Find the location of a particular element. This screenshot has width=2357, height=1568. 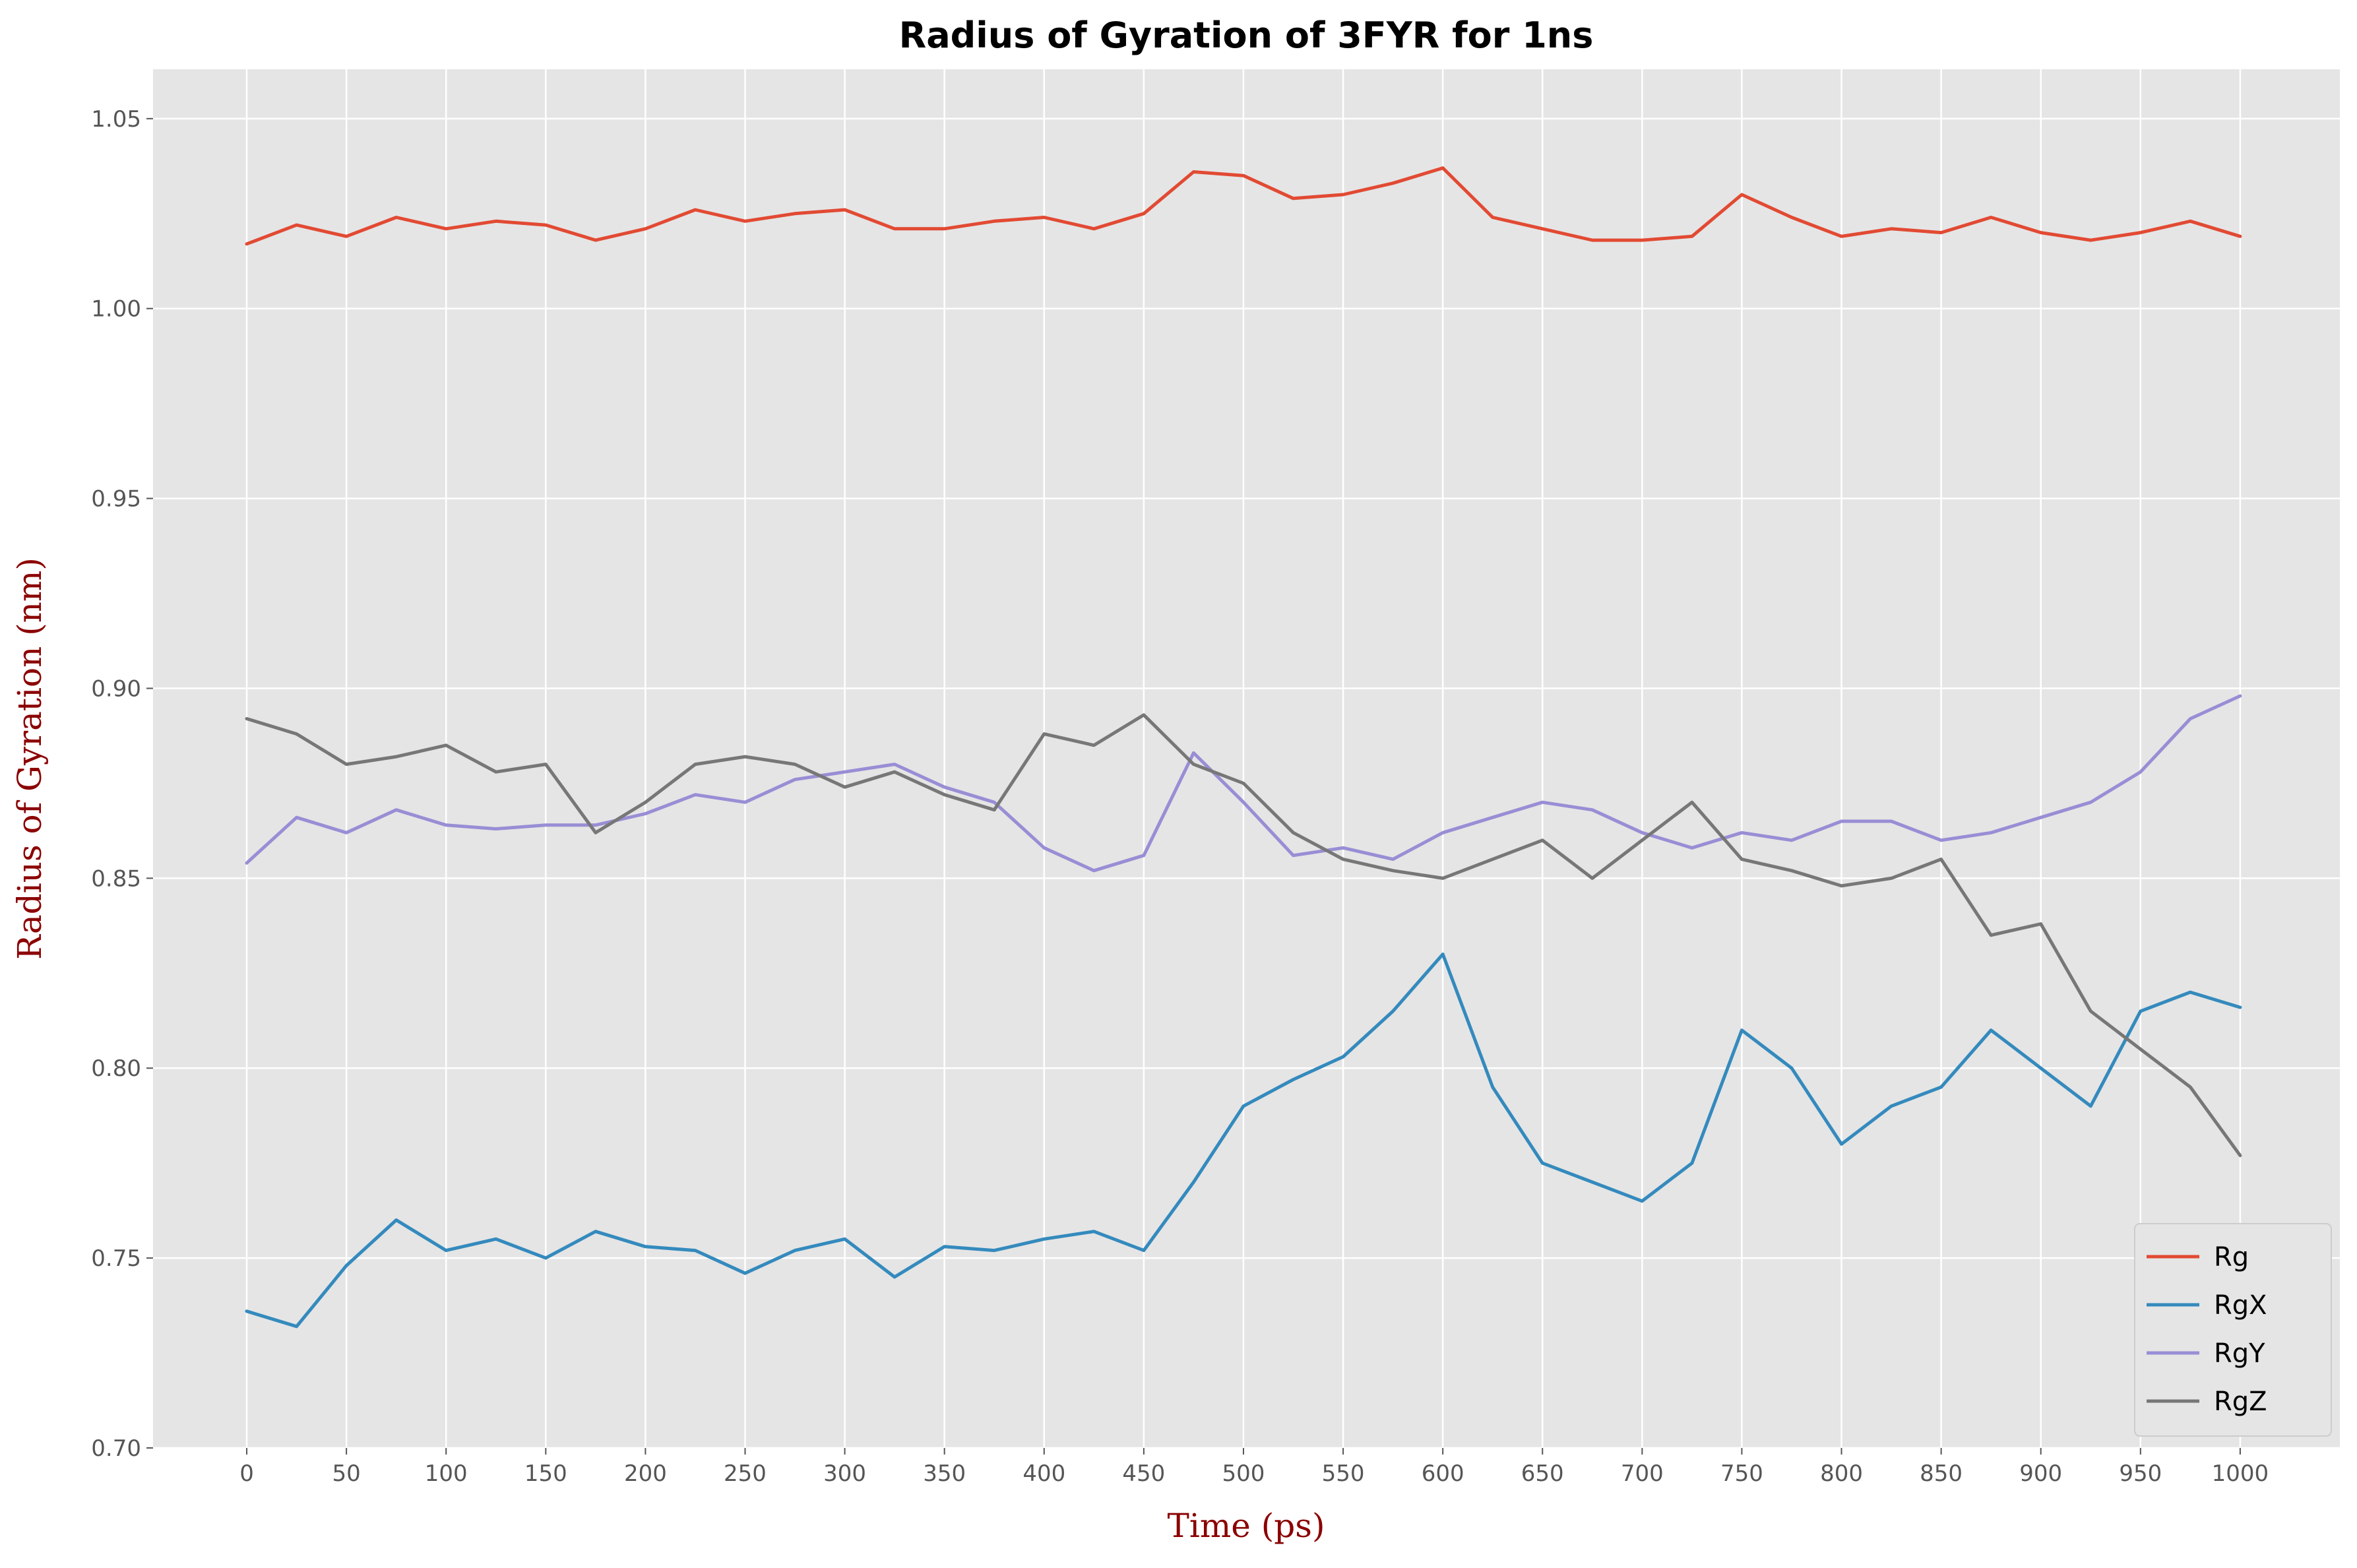

x-tick-label: 900 is located at coordinates (2040, 1473).